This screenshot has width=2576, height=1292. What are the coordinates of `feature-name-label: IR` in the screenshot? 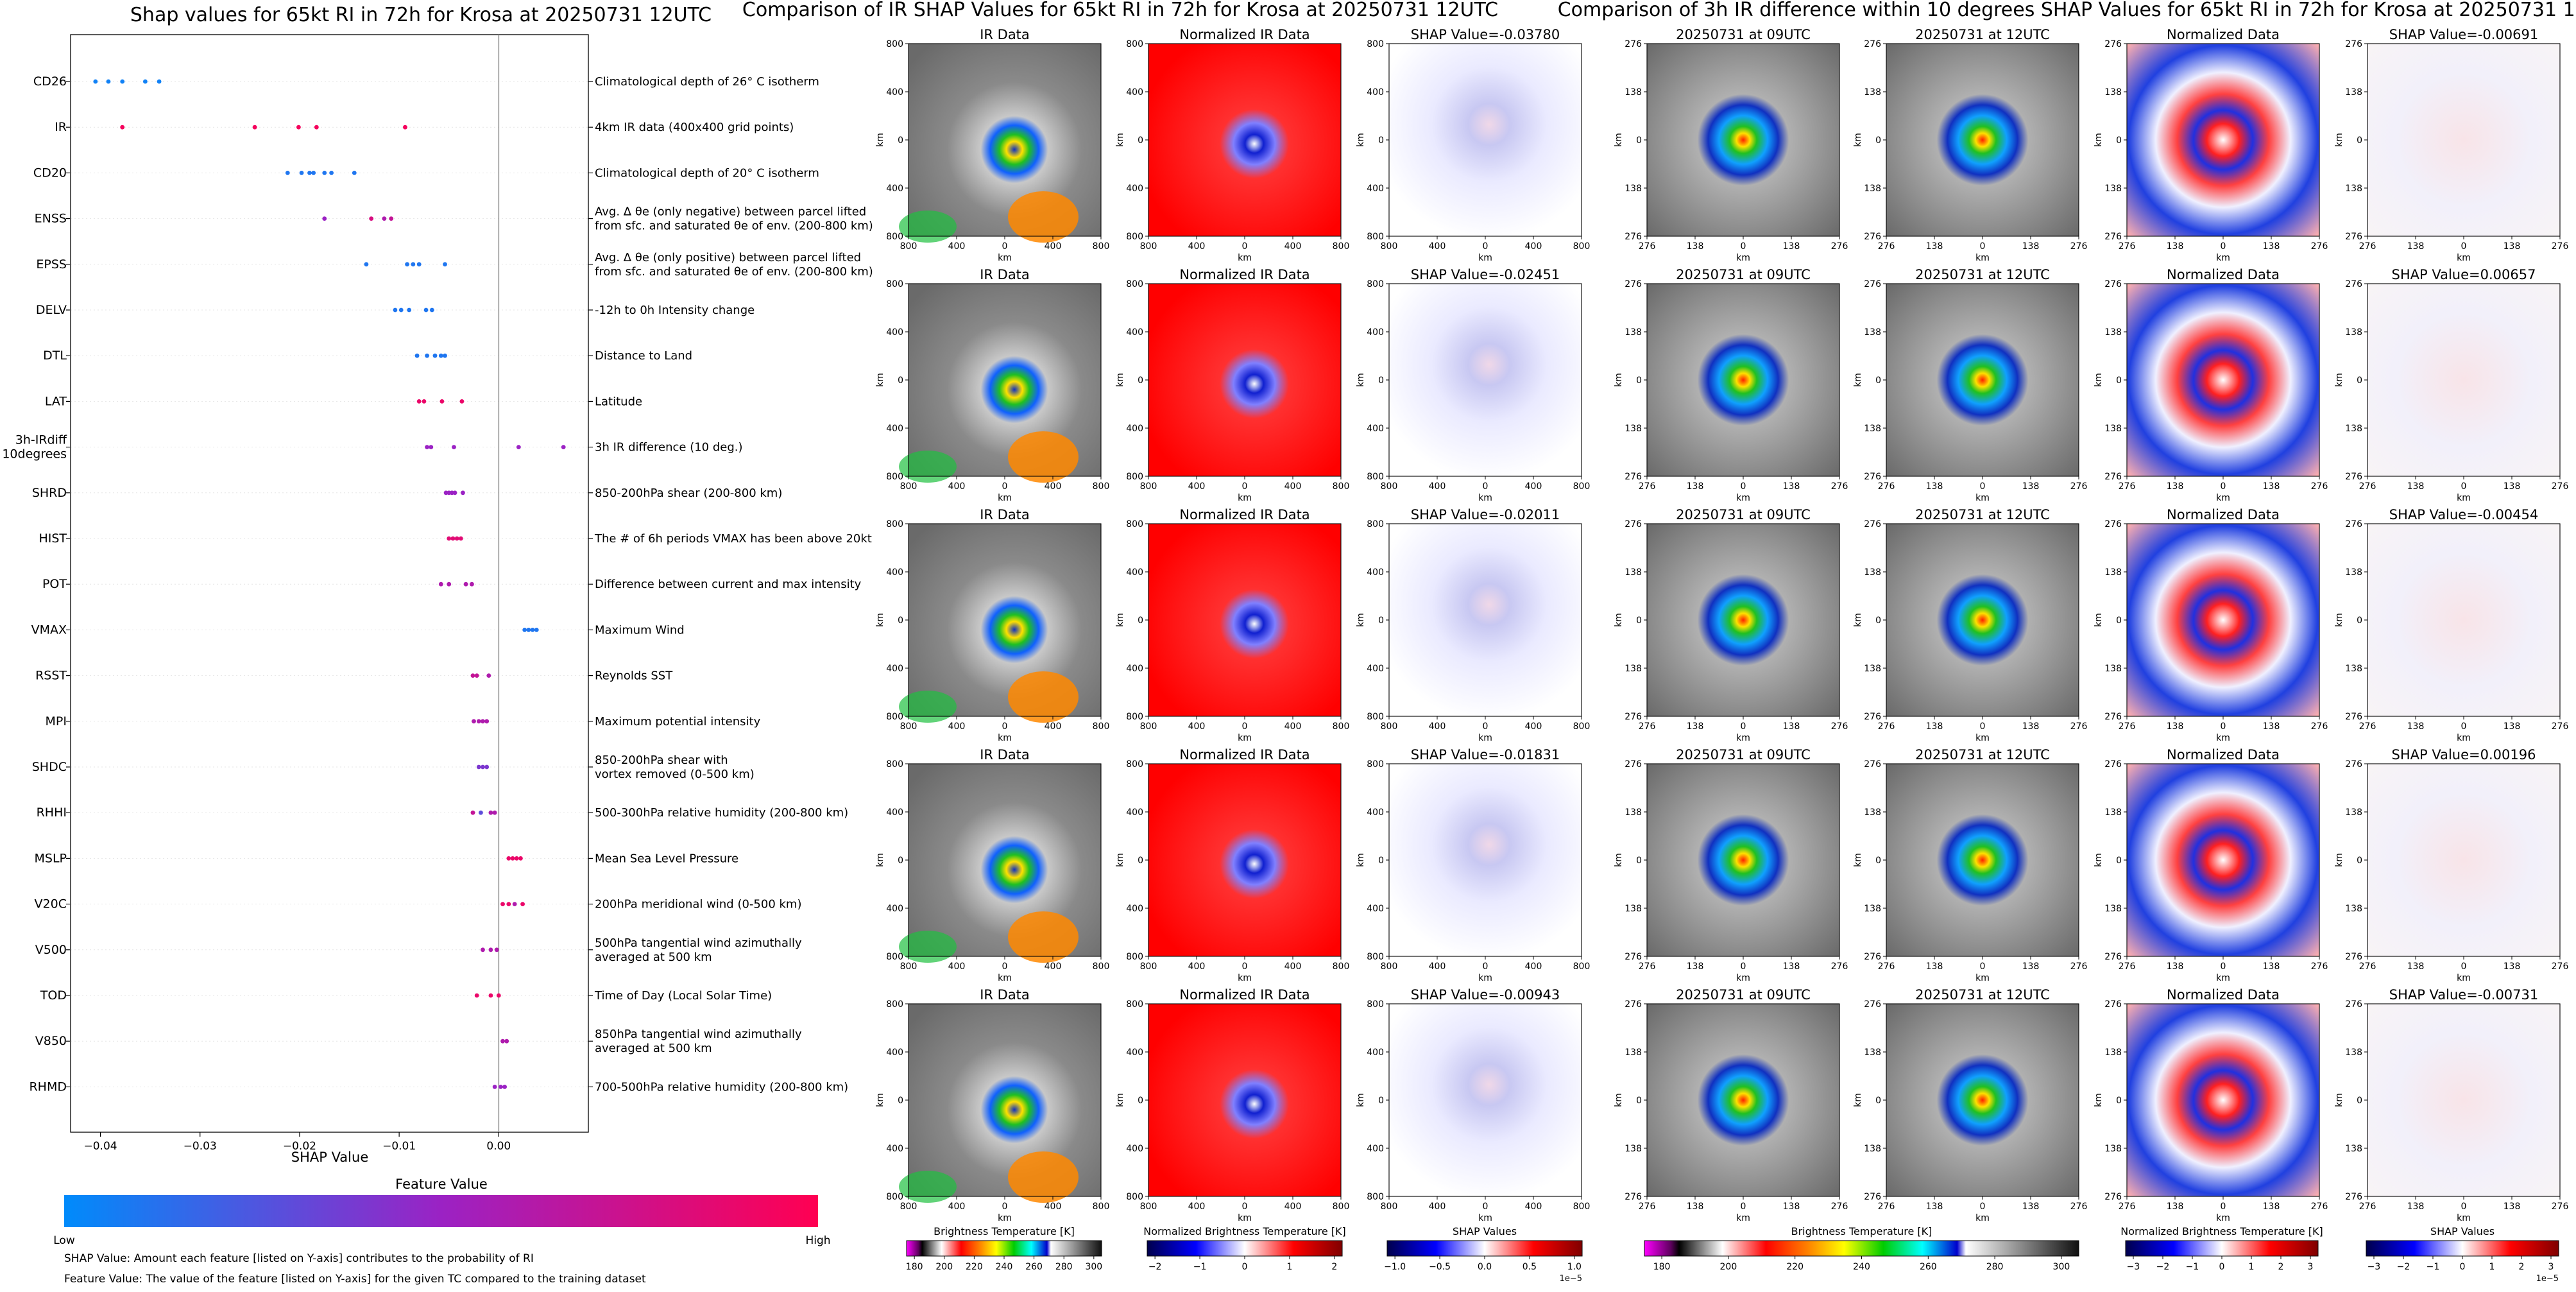 It's located at (61, 127).